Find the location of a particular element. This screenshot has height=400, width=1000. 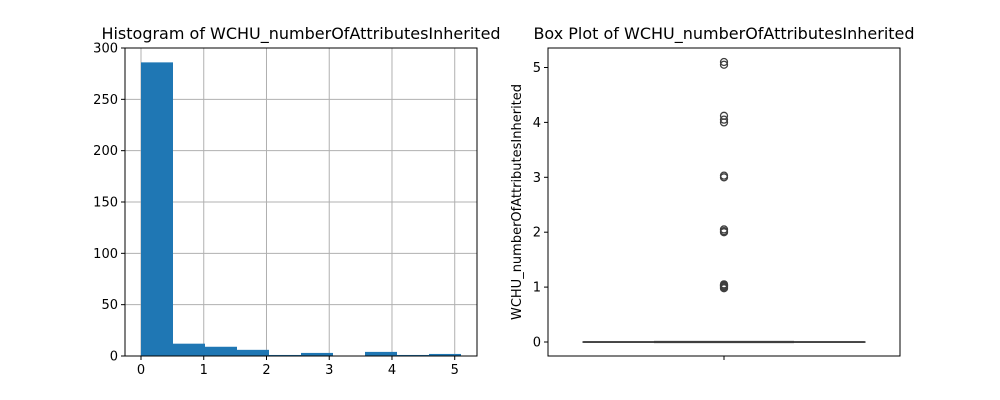

histogram-y-tick-label: 150 is located at coordinates (105, 203).